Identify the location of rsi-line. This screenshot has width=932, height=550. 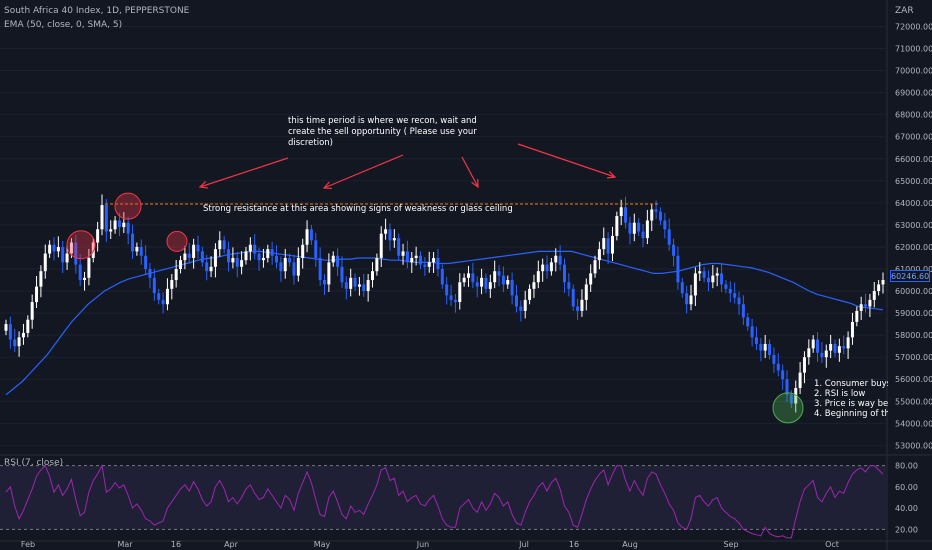
(444, 501).